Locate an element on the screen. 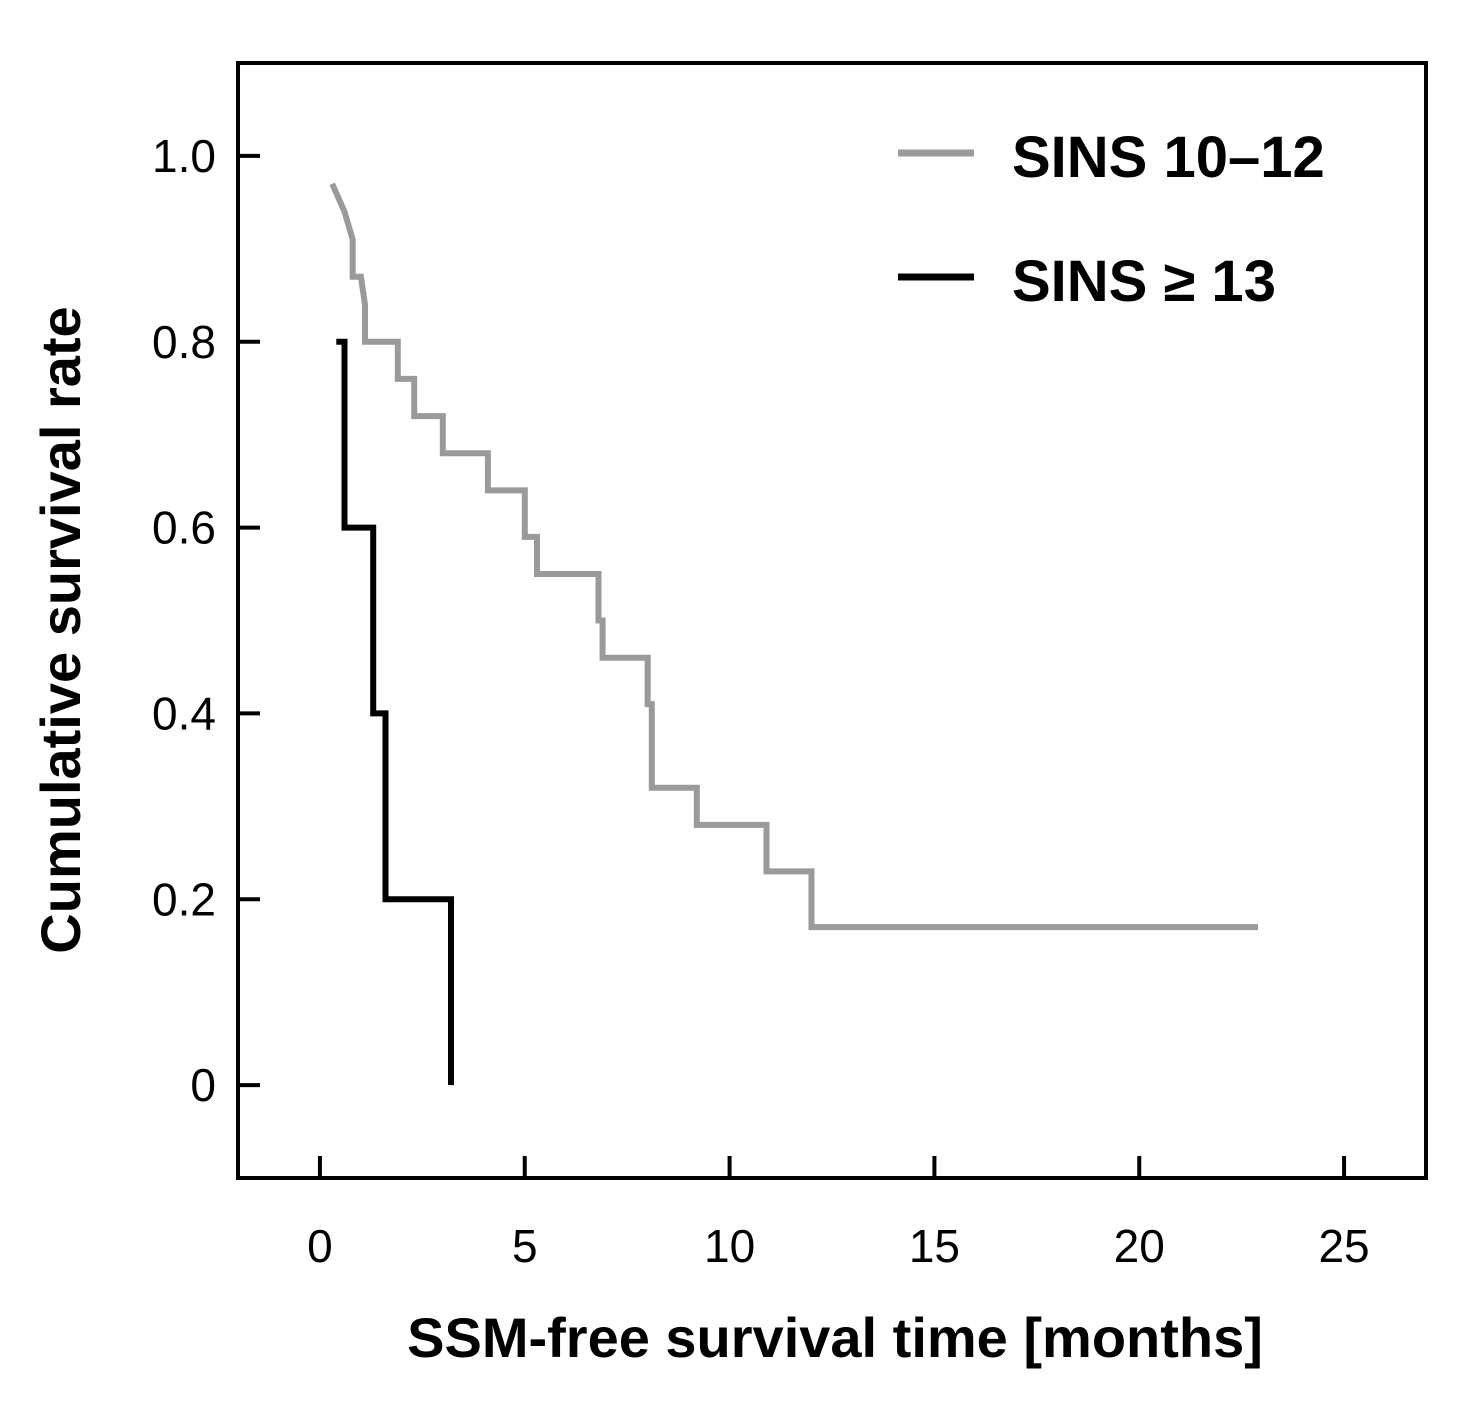  y-tick-label: 0 is located at coordinates (203, 1085).